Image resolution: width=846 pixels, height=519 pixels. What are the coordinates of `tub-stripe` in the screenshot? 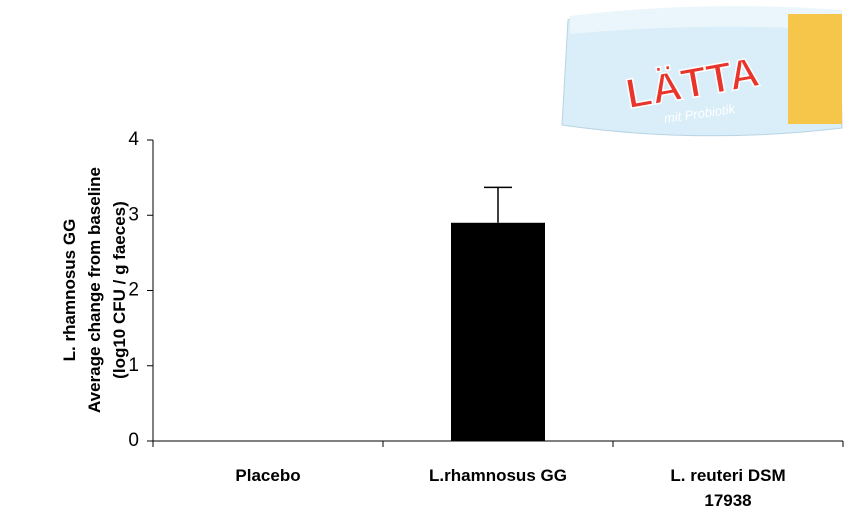 It's located at (815, 69).